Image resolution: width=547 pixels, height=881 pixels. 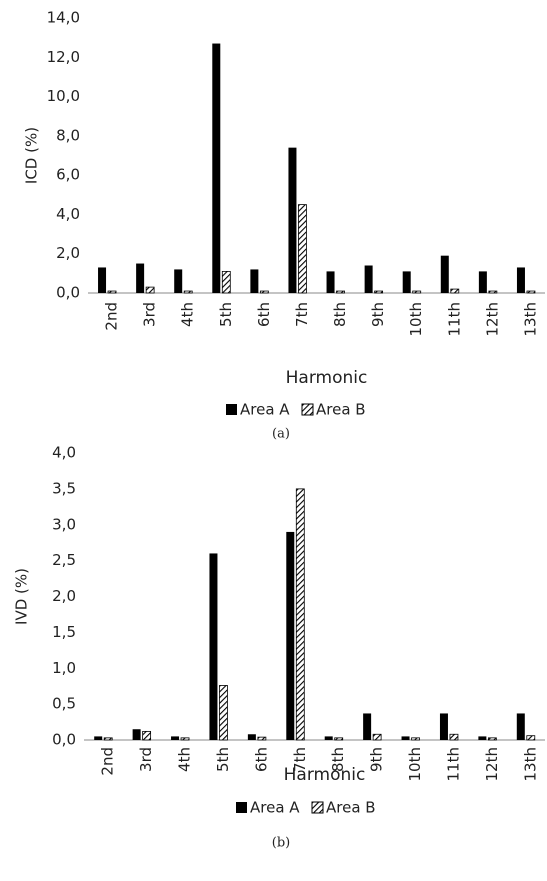 What do you see at coordinates (281, 843) in the screenshot?
I see `caption: (b)` at bounding box center [281, 843].